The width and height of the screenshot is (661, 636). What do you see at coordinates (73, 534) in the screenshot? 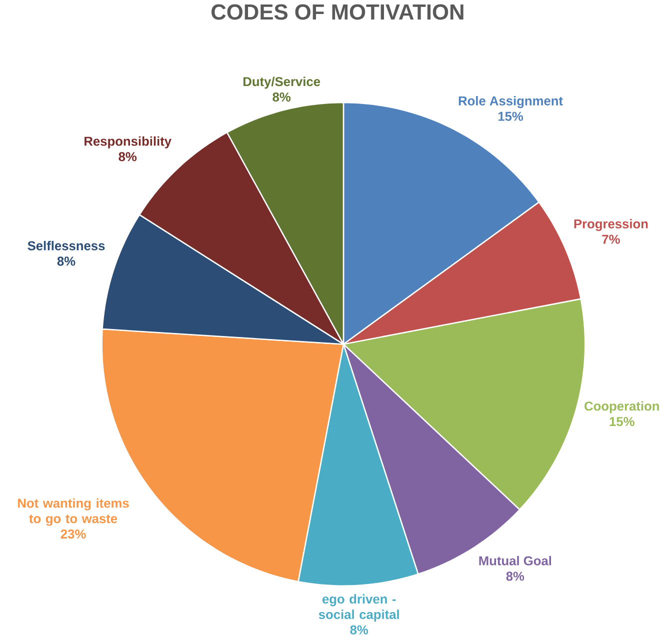
I see `data-label: 23%` at bounding box center [73, 534].